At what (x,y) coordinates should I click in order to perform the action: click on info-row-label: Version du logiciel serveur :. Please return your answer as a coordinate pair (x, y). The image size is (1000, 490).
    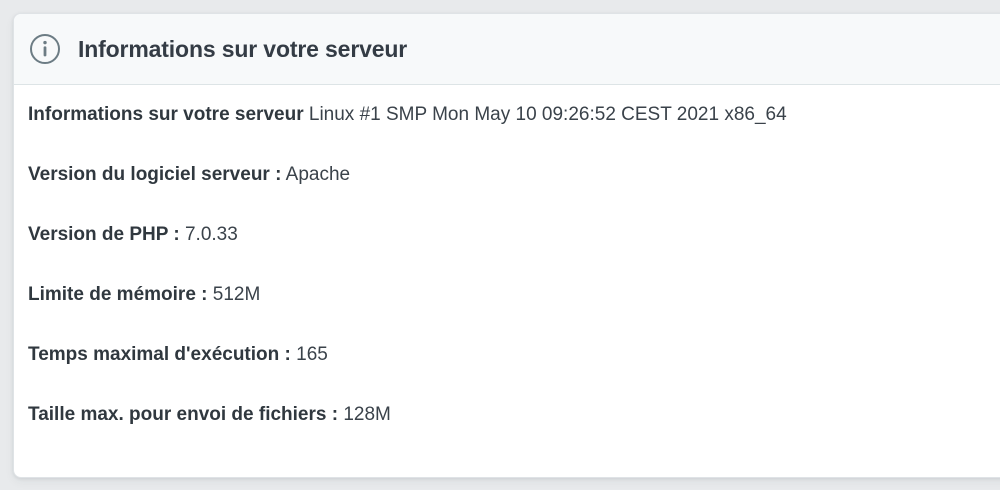
    Looking at the image, I should click on (155, 174).